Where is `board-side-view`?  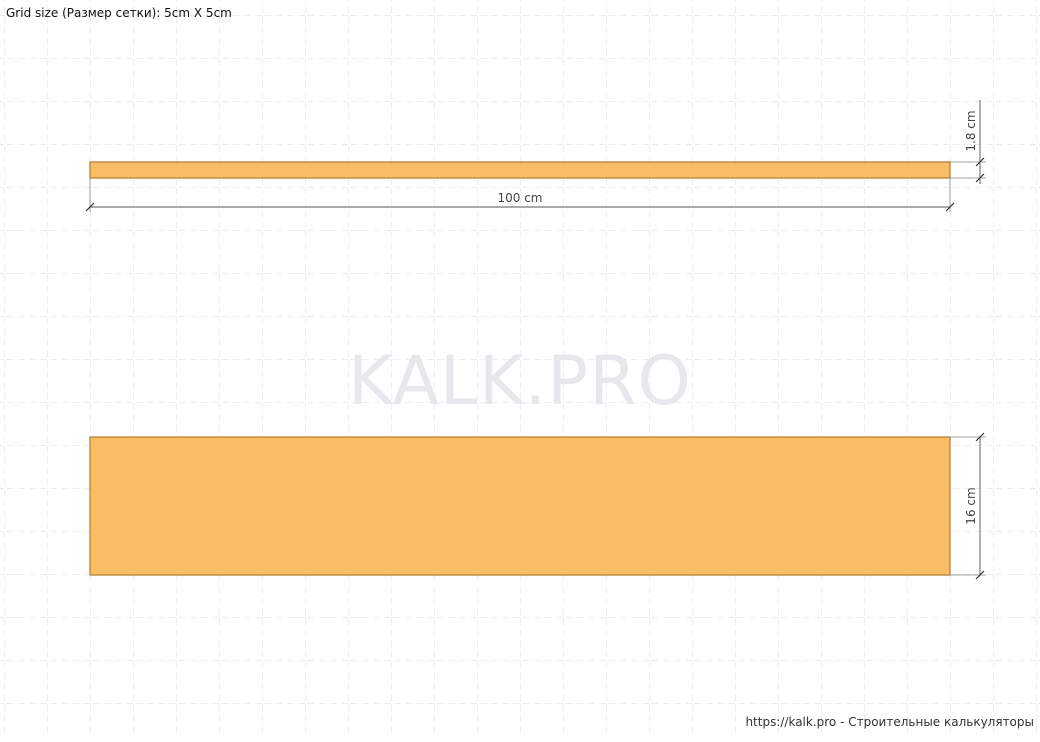 board-side-view is located at coordinates (520, 170).